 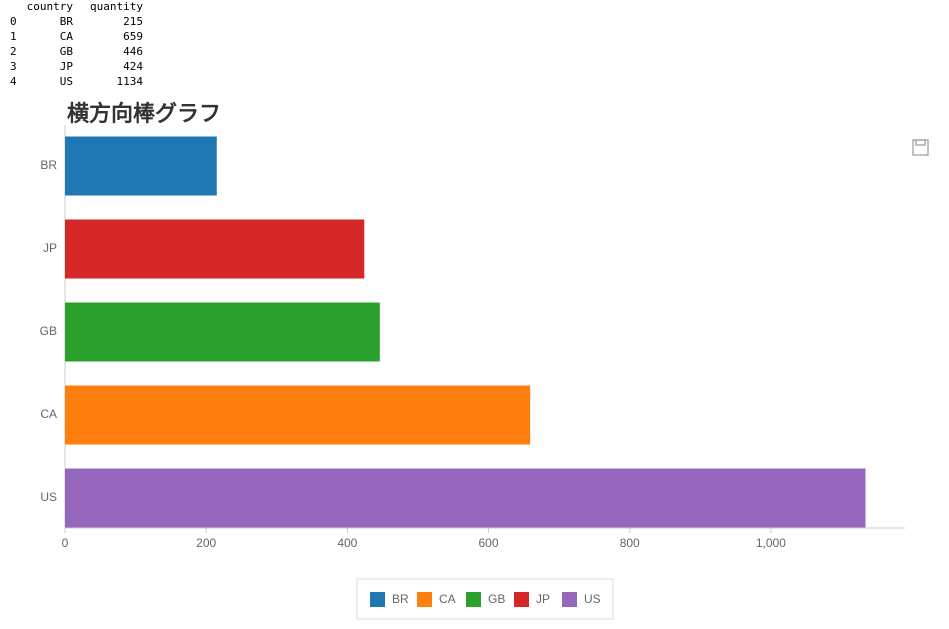 What do you see at coordinates (130, 81) in the screenshot?
I see `cell: 1134` at bounding box center [130, 81].